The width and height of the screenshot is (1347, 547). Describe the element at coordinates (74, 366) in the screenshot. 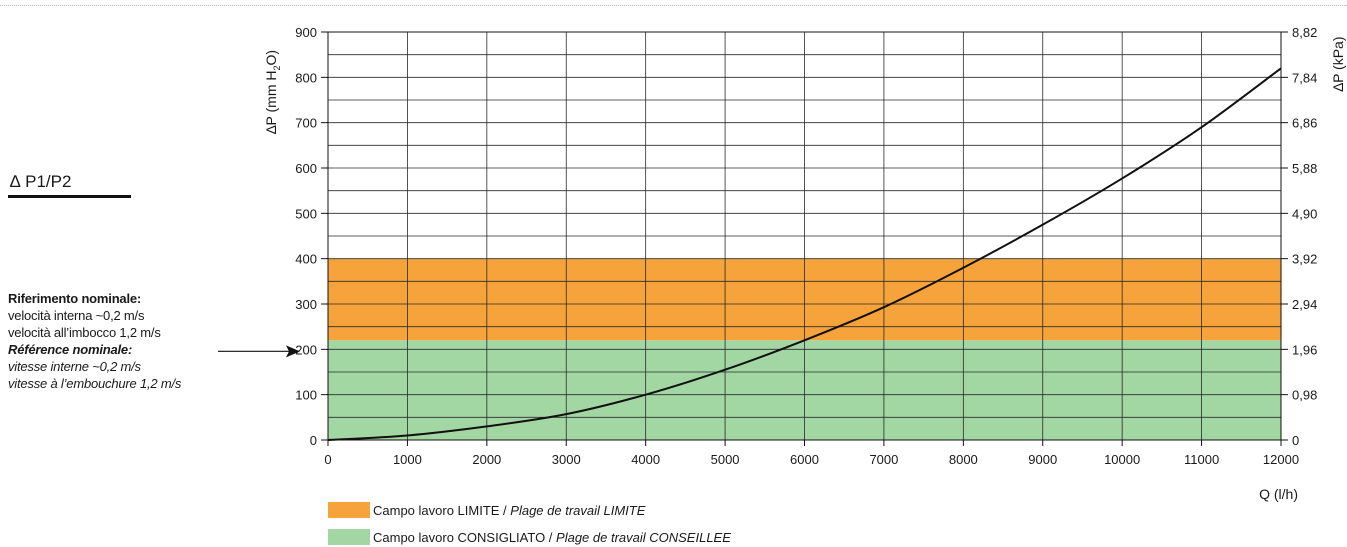

I see `ref-line-fr-1: vitesse interne ~0,2 m/s` at that location.